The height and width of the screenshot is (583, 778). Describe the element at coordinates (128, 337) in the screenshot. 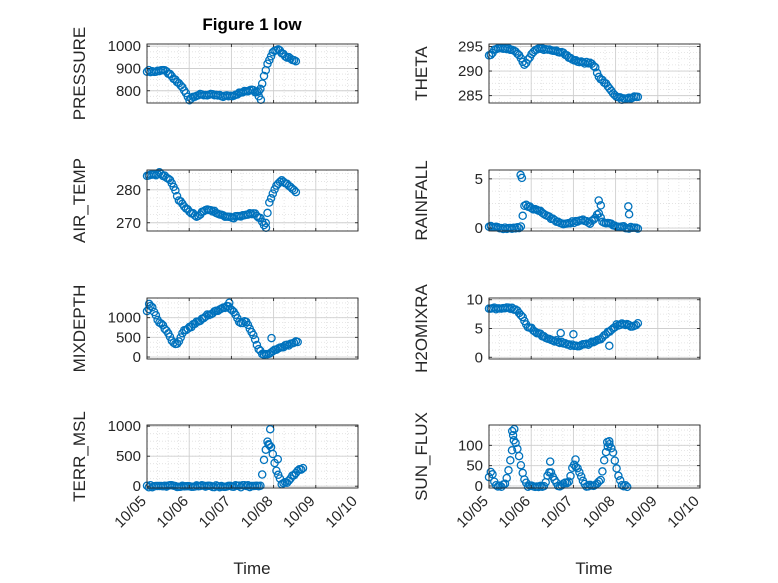

I see `y-tick-label: 500` at that location.